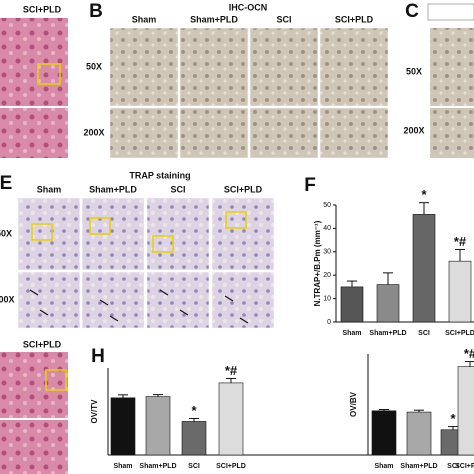 This screenshot has height=474, width=474. Describe the element at coordinates (450, 12) in the screenshot. I see `title-box` at that location.